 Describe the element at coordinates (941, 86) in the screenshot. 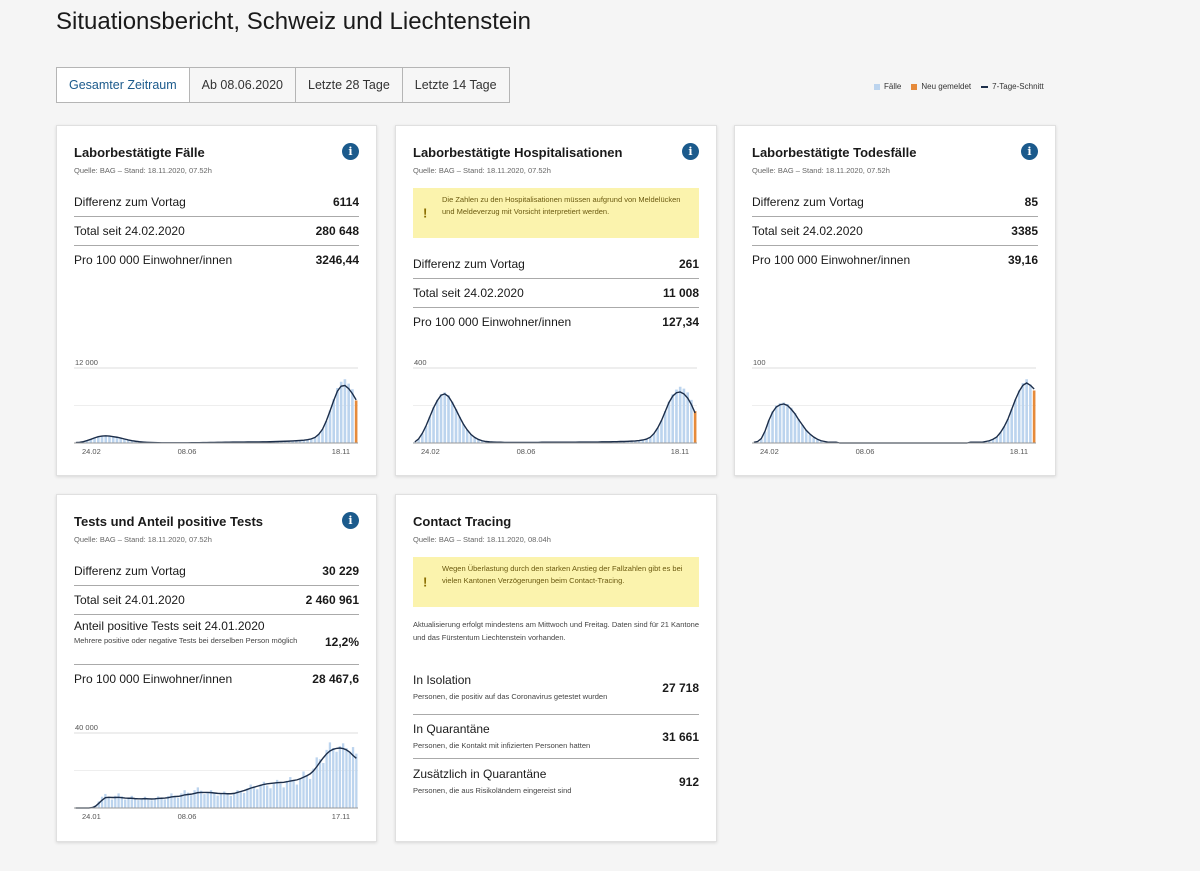

I see `legend-item-neu-gemeldet: Neu gemeldet` at that location.